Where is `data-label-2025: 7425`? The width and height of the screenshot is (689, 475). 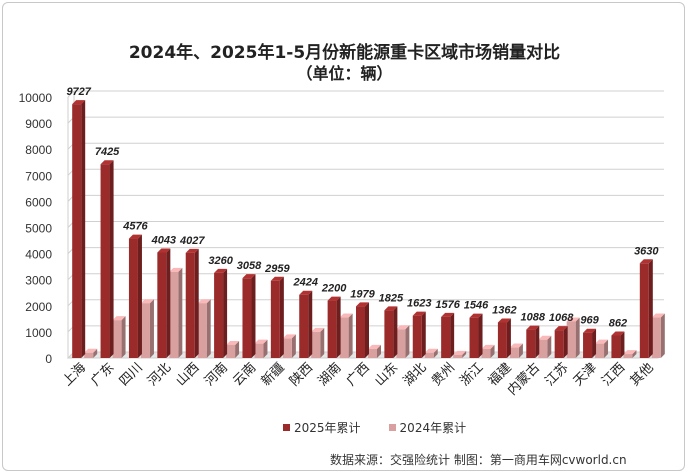 data-label-2025: 7425 is located at coordinates (107, 152).